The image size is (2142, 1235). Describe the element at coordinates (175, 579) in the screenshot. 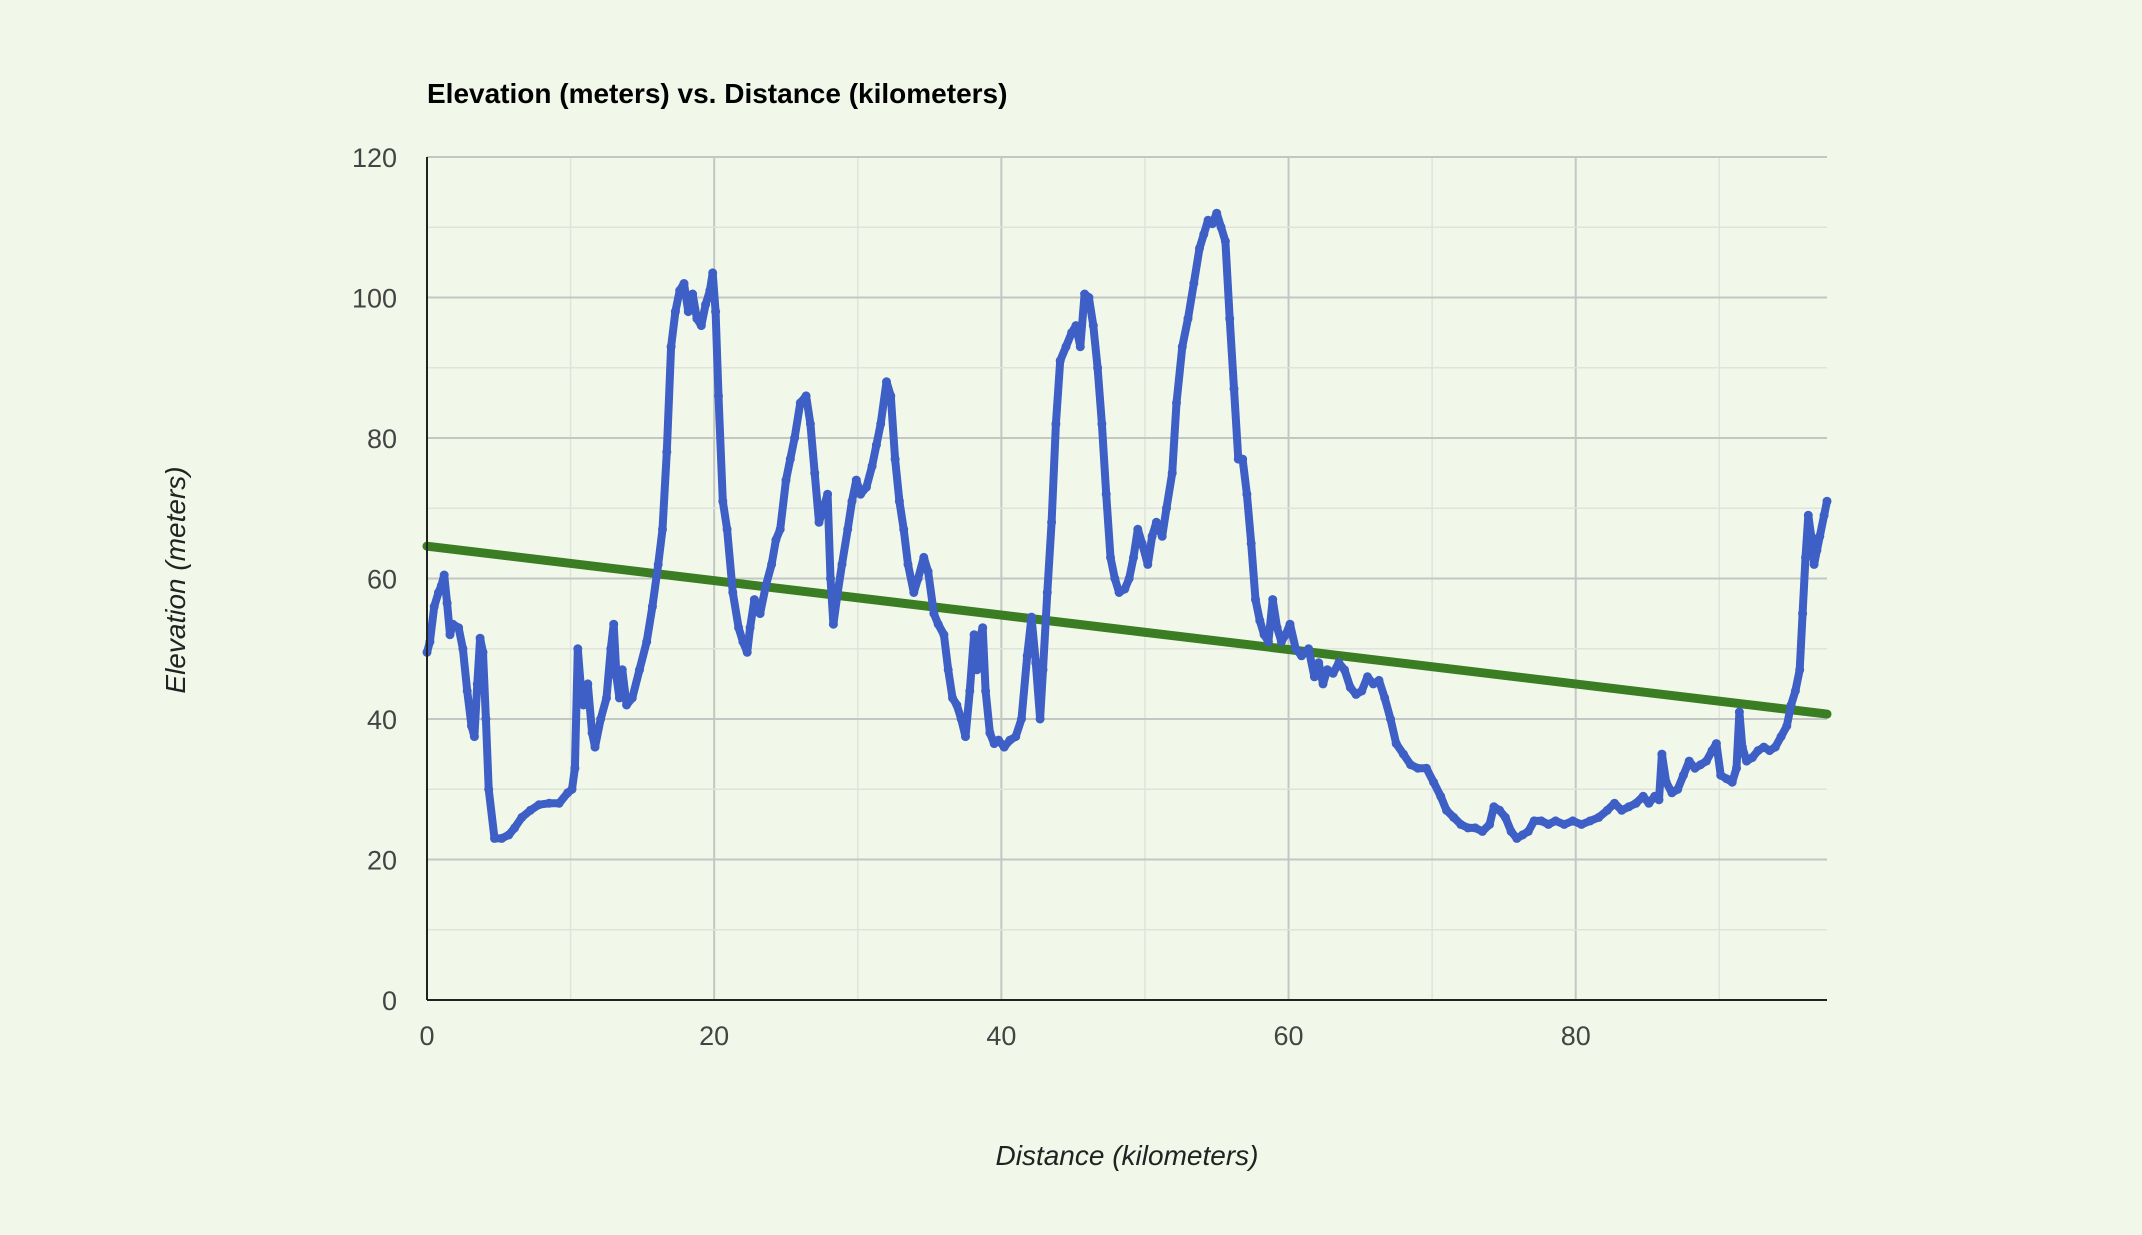

I see `y-axis-title: Elevation (meters)` at that location.